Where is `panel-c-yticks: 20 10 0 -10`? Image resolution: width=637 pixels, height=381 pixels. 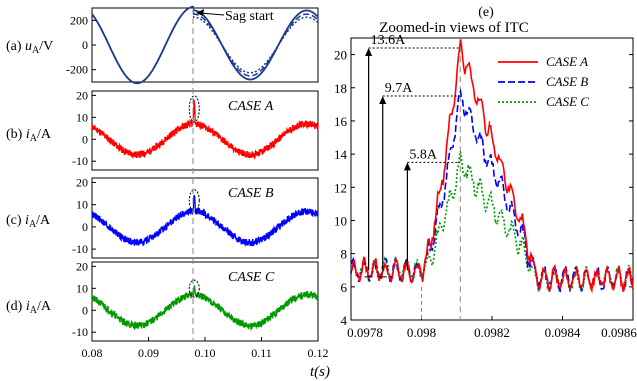 panel-c-yticks: 20 10 0 -10 is located at coordinates (84, 215).